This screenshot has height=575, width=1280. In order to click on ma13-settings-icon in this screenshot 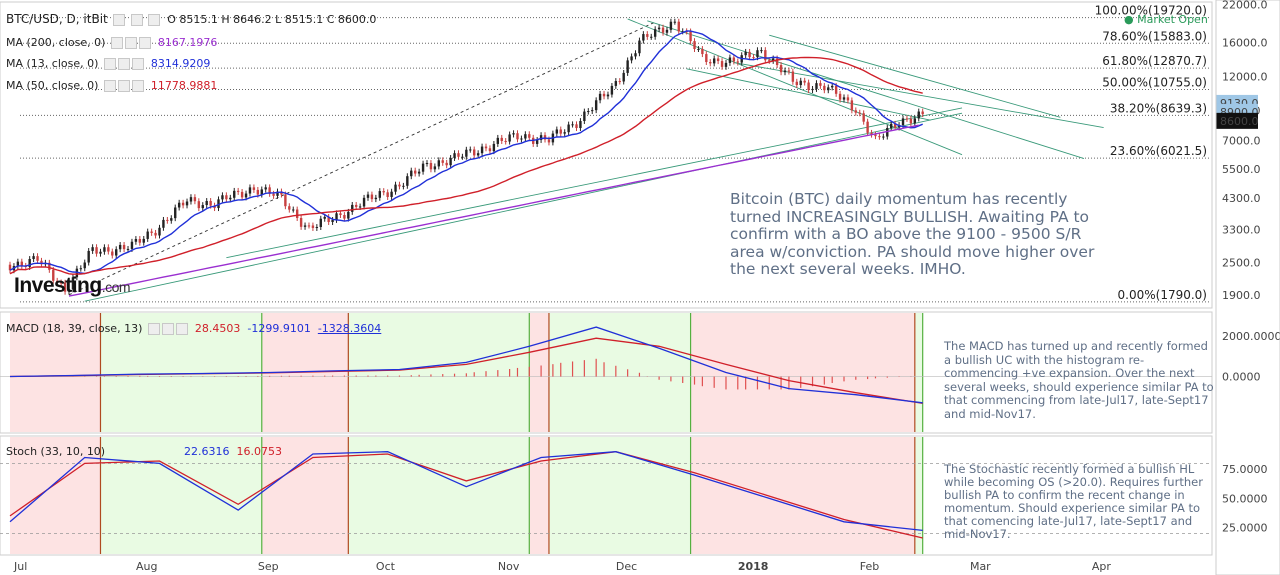, I will do `click(123, 64)`.